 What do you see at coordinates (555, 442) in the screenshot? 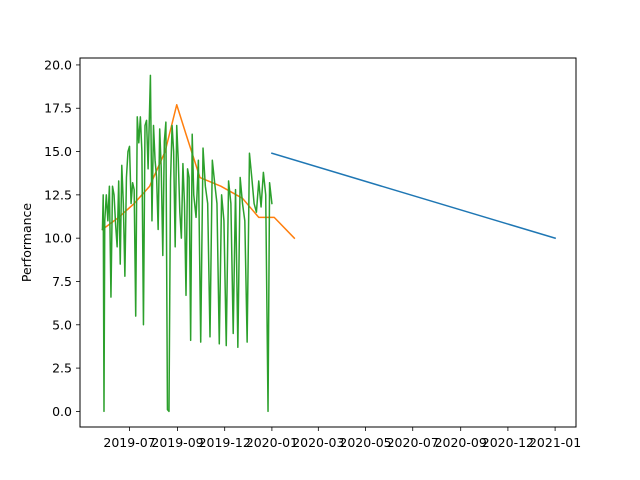
I see `x-tick-label: 2021-01` at bounding box center [555, 442].